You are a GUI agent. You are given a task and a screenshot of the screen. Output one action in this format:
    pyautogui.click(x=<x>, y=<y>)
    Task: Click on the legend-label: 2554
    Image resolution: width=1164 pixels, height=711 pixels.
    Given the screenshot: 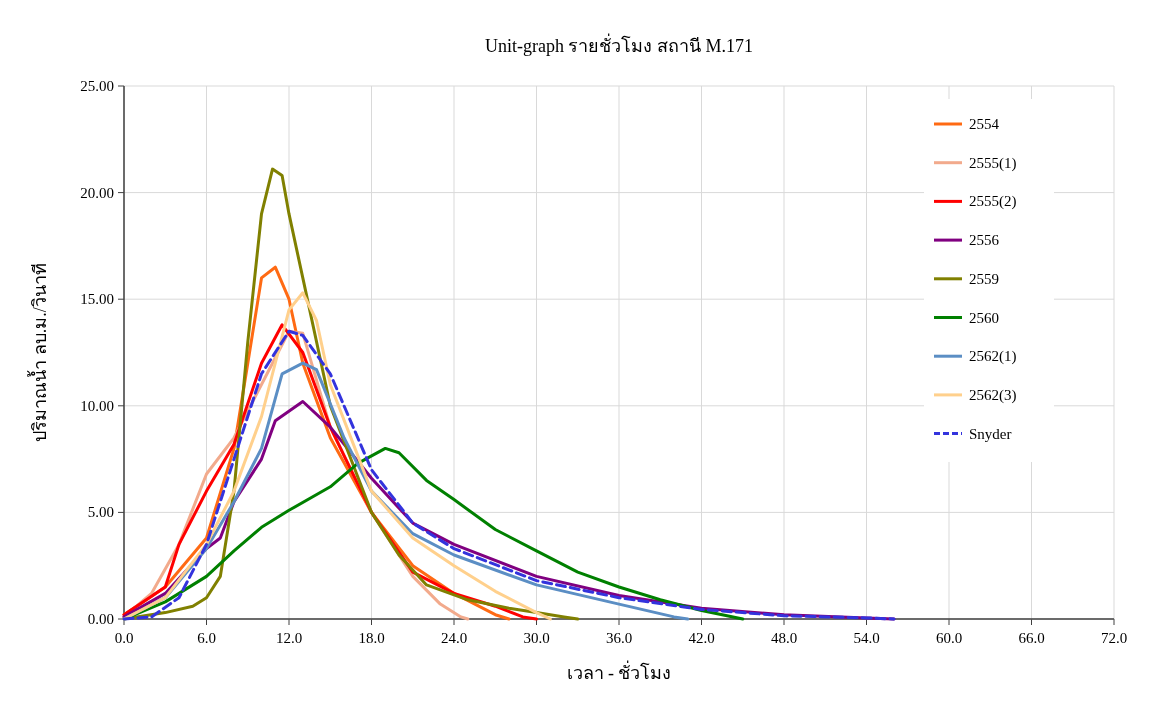 What is the action you would take?
    pyautogui.click(x=984, y=124)
    